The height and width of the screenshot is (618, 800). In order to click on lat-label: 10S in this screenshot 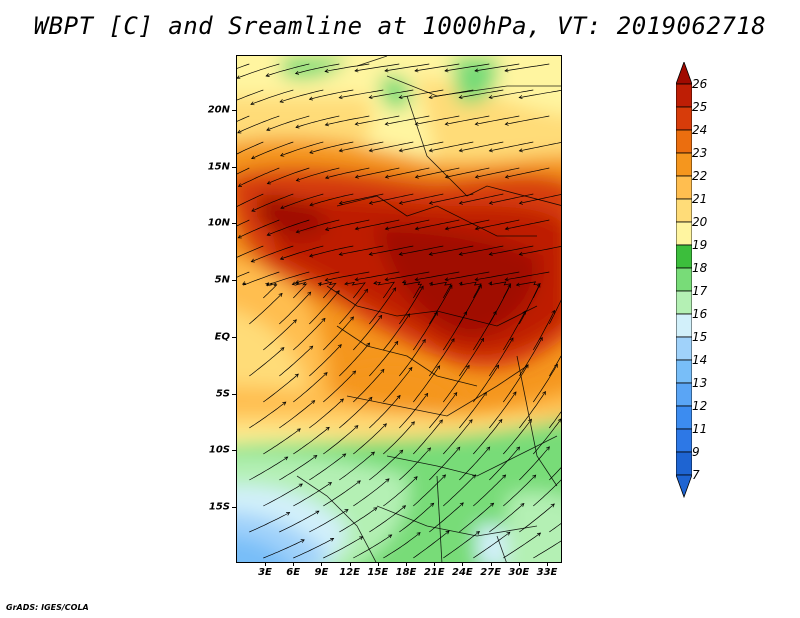, I will do `click(219, 450)`.